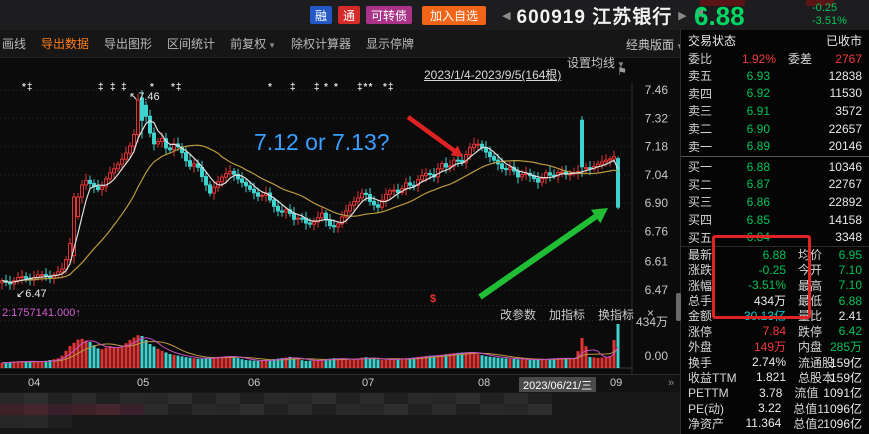 This screenshot has width=869, height=434. Describe the element at coordinates (775, 167) in the screenshot. I see `table-row: 买一 6.88 10346` at that location.